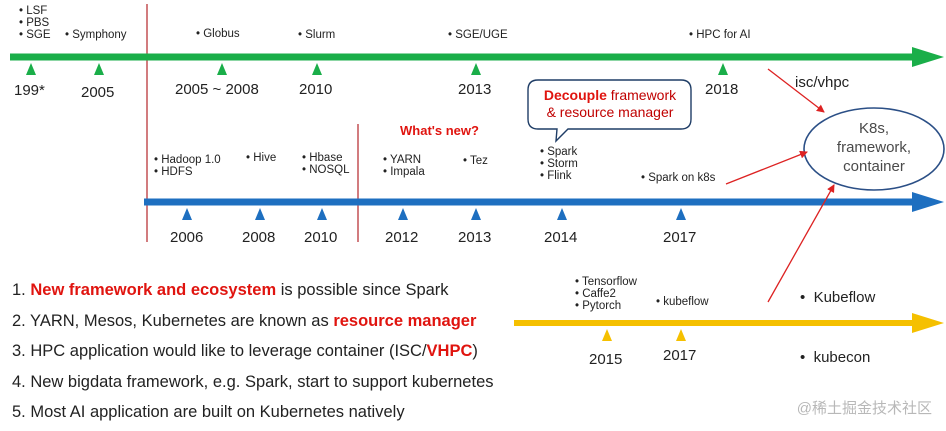 The image size is (946, 431). Describe the element at coordinates (35, 23) in the screenshot. I see `top-item-lsf-pbs-sge: • LSF • PBS • SGE` at that location.